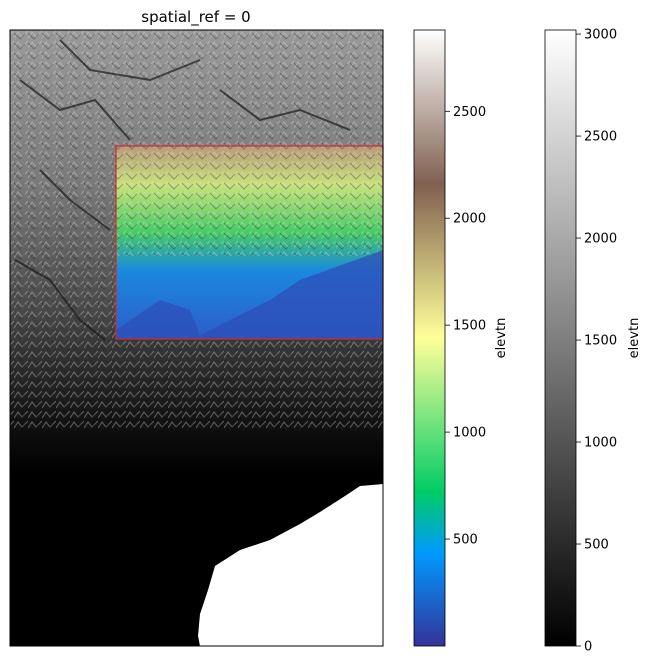 The image size is (651, 664). Describe the element at coordinates (634, 338) in the screenshot. I see `gray-colorbar-label: elevtn` at that location.